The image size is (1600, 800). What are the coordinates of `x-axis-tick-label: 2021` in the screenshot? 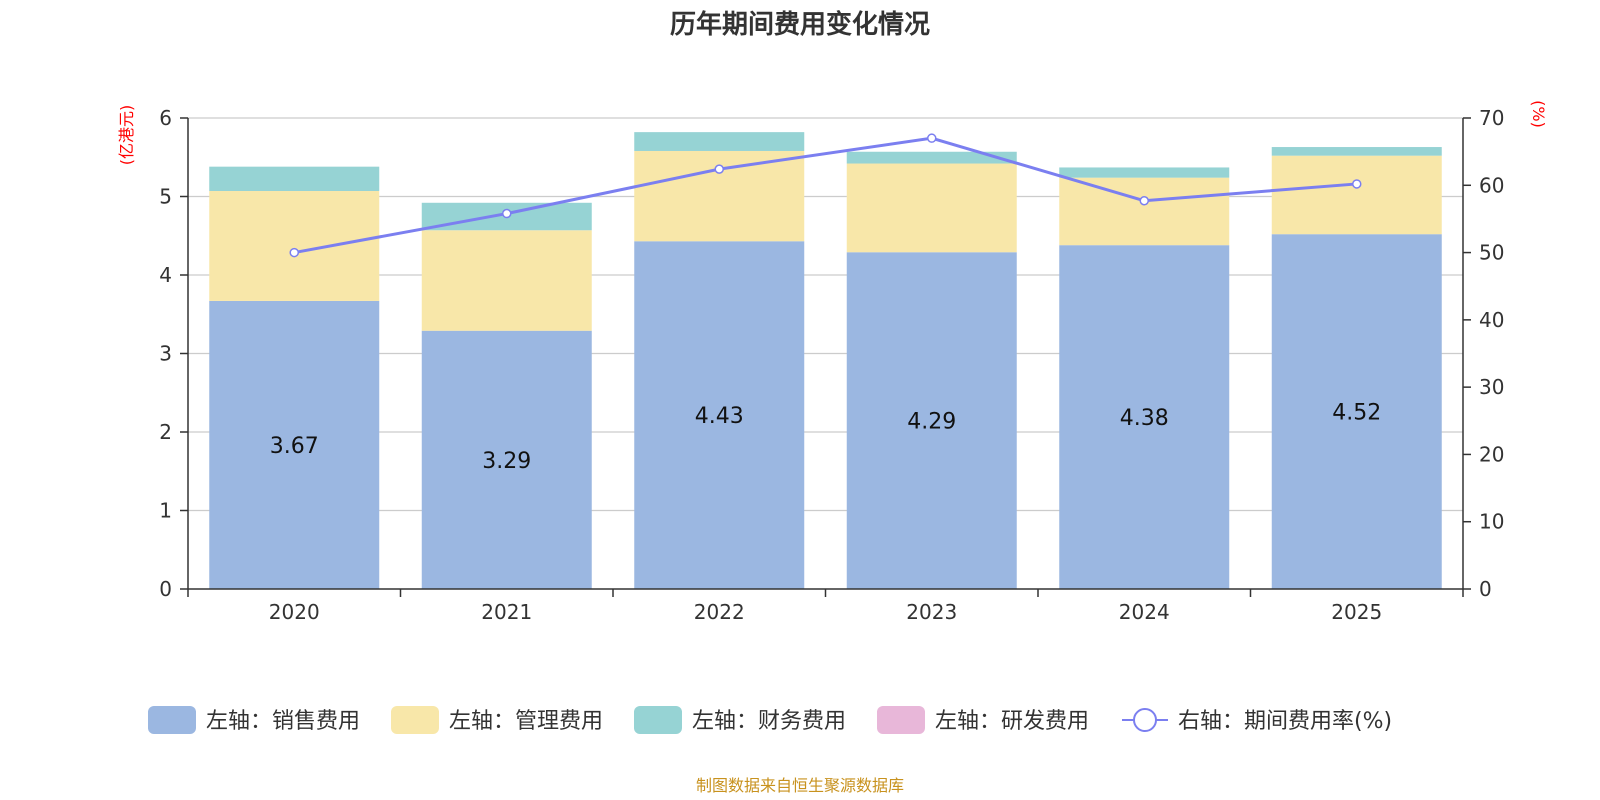 It's located at (506, 612).